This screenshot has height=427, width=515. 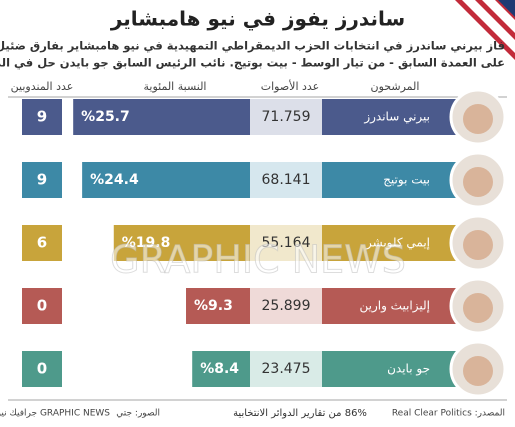 I want to click on candidate-name: جو بايدن, so click(x=408, y=369).